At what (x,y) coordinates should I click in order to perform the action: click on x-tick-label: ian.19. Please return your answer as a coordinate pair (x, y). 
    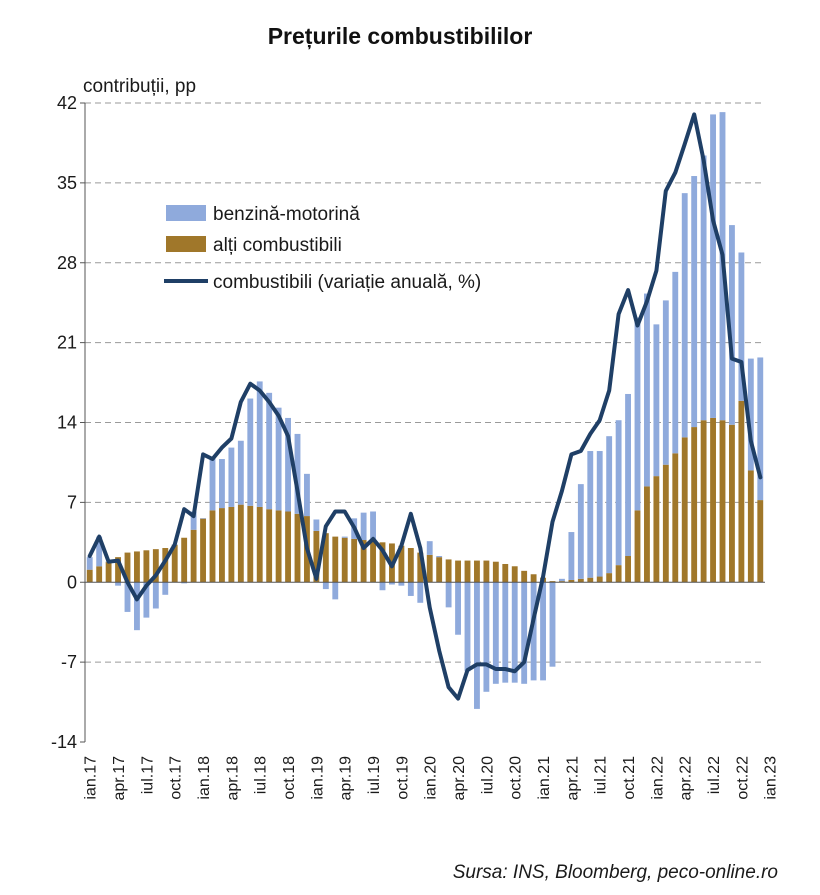
    Looking at the image, I should click on (317, 778).